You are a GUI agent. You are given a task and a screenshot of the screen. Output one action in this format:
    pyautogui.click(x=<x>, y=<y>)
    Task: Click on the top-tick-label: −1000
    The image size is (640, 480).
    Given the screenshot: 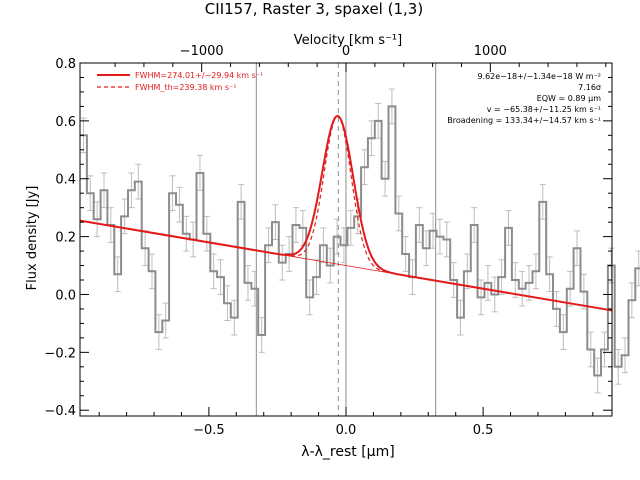 What is the action you would take?
    pyautogui.click(x=202, y=51)
    